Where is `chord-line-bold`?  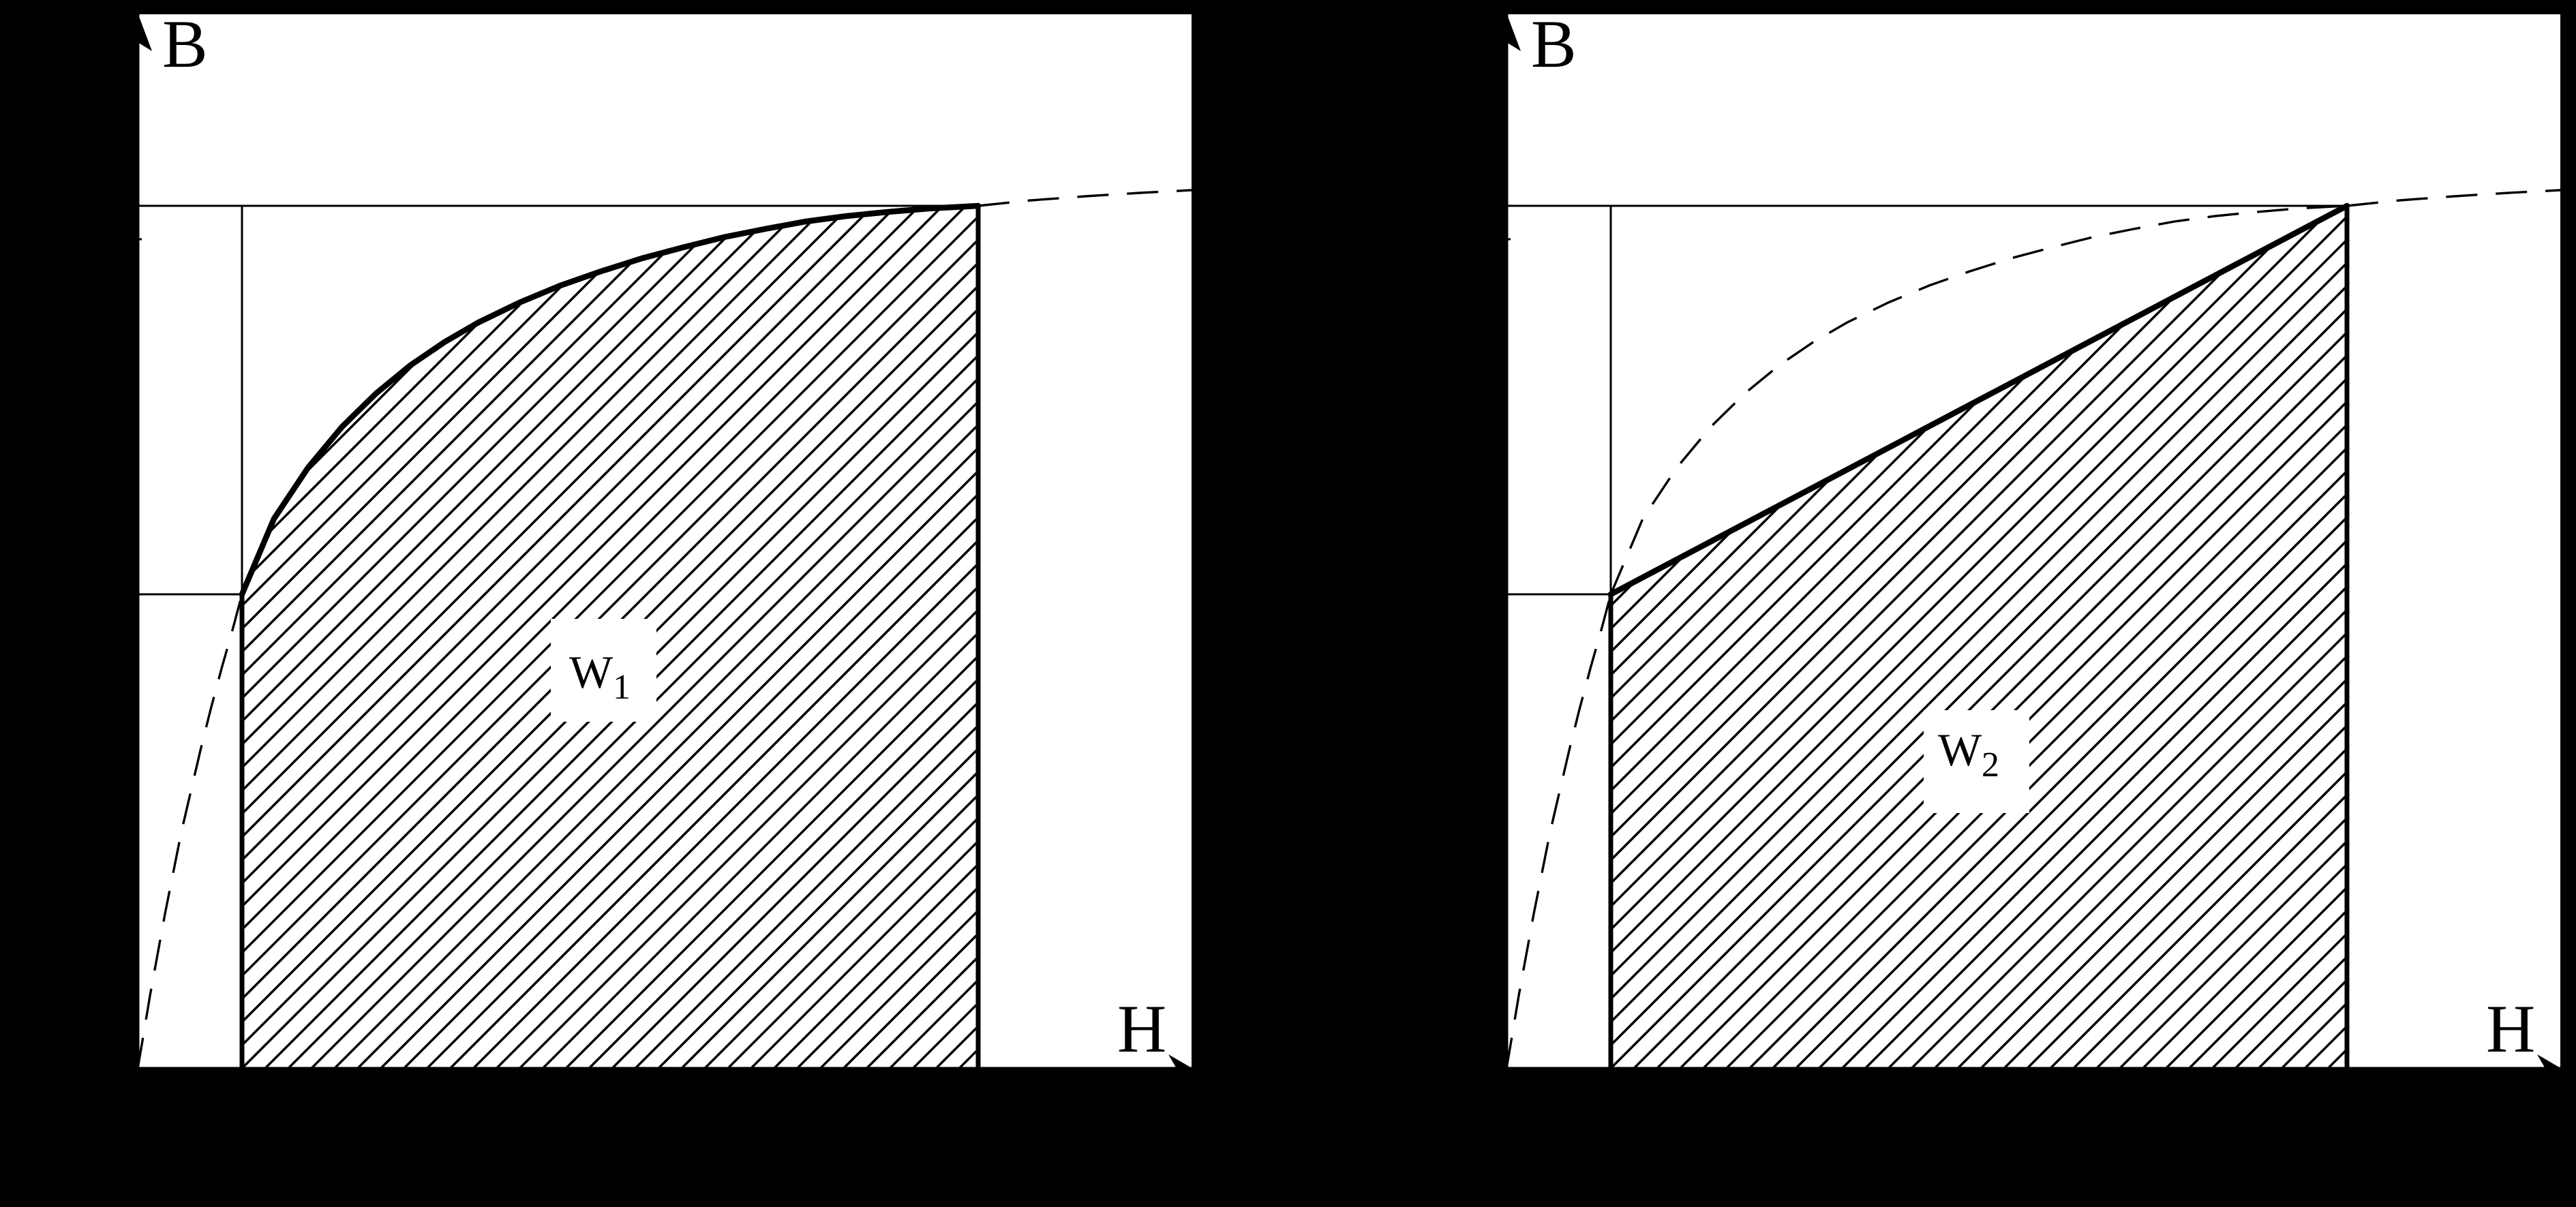 chord-line-bold is located at coordinates (1978, 400).